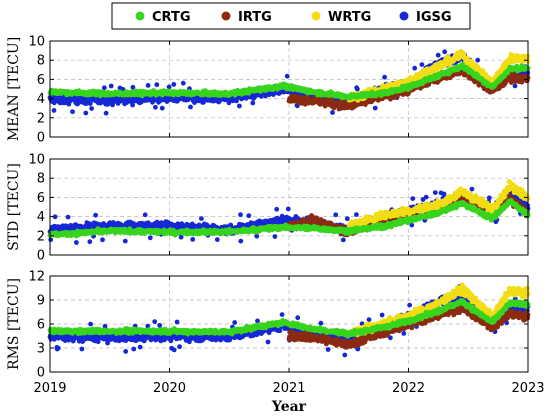  I want to click on y-tick-label: 4, so click(41, 99).